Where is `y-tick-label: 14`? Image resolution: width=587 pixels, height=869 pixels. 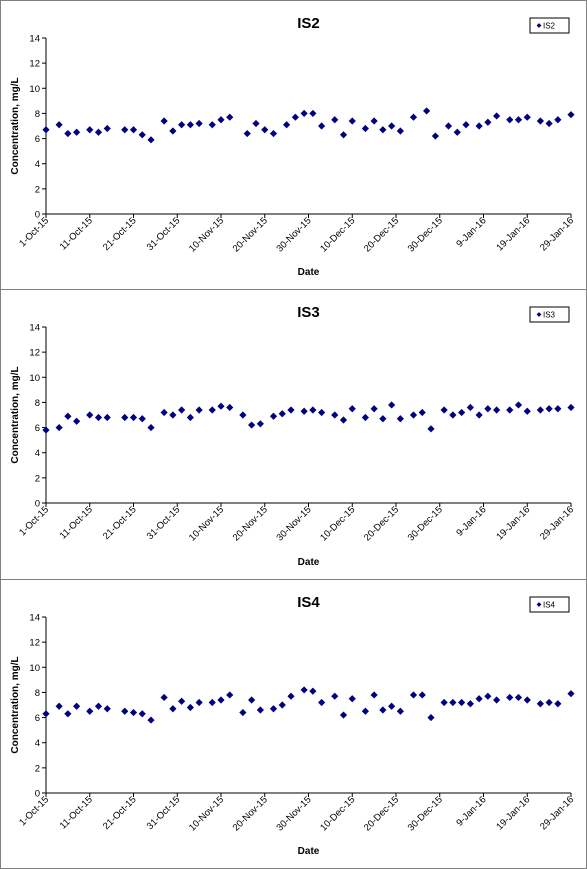 y-tick-label: 14 is located at coordinates (34, 328).